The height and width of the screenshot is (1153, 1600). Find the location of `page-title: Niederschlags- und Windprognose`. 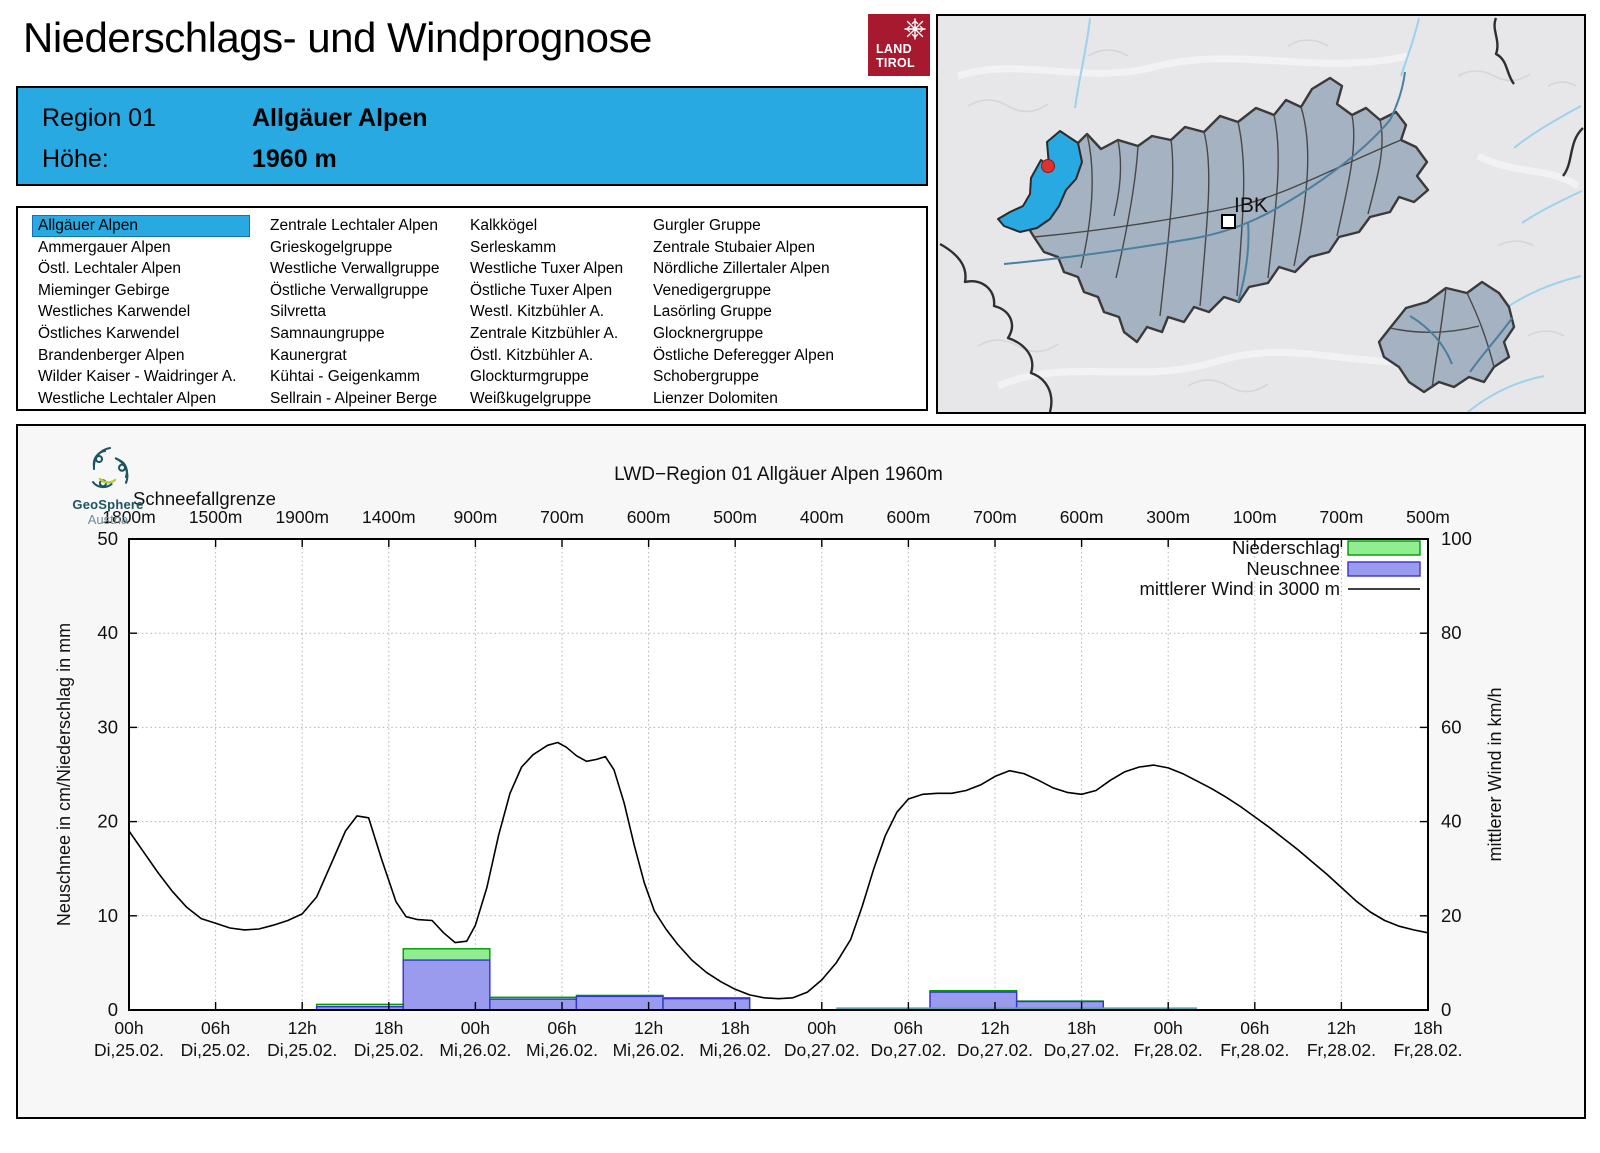

page-title: Niederschlags- und Windprognose is located at coordinates (337, 37).